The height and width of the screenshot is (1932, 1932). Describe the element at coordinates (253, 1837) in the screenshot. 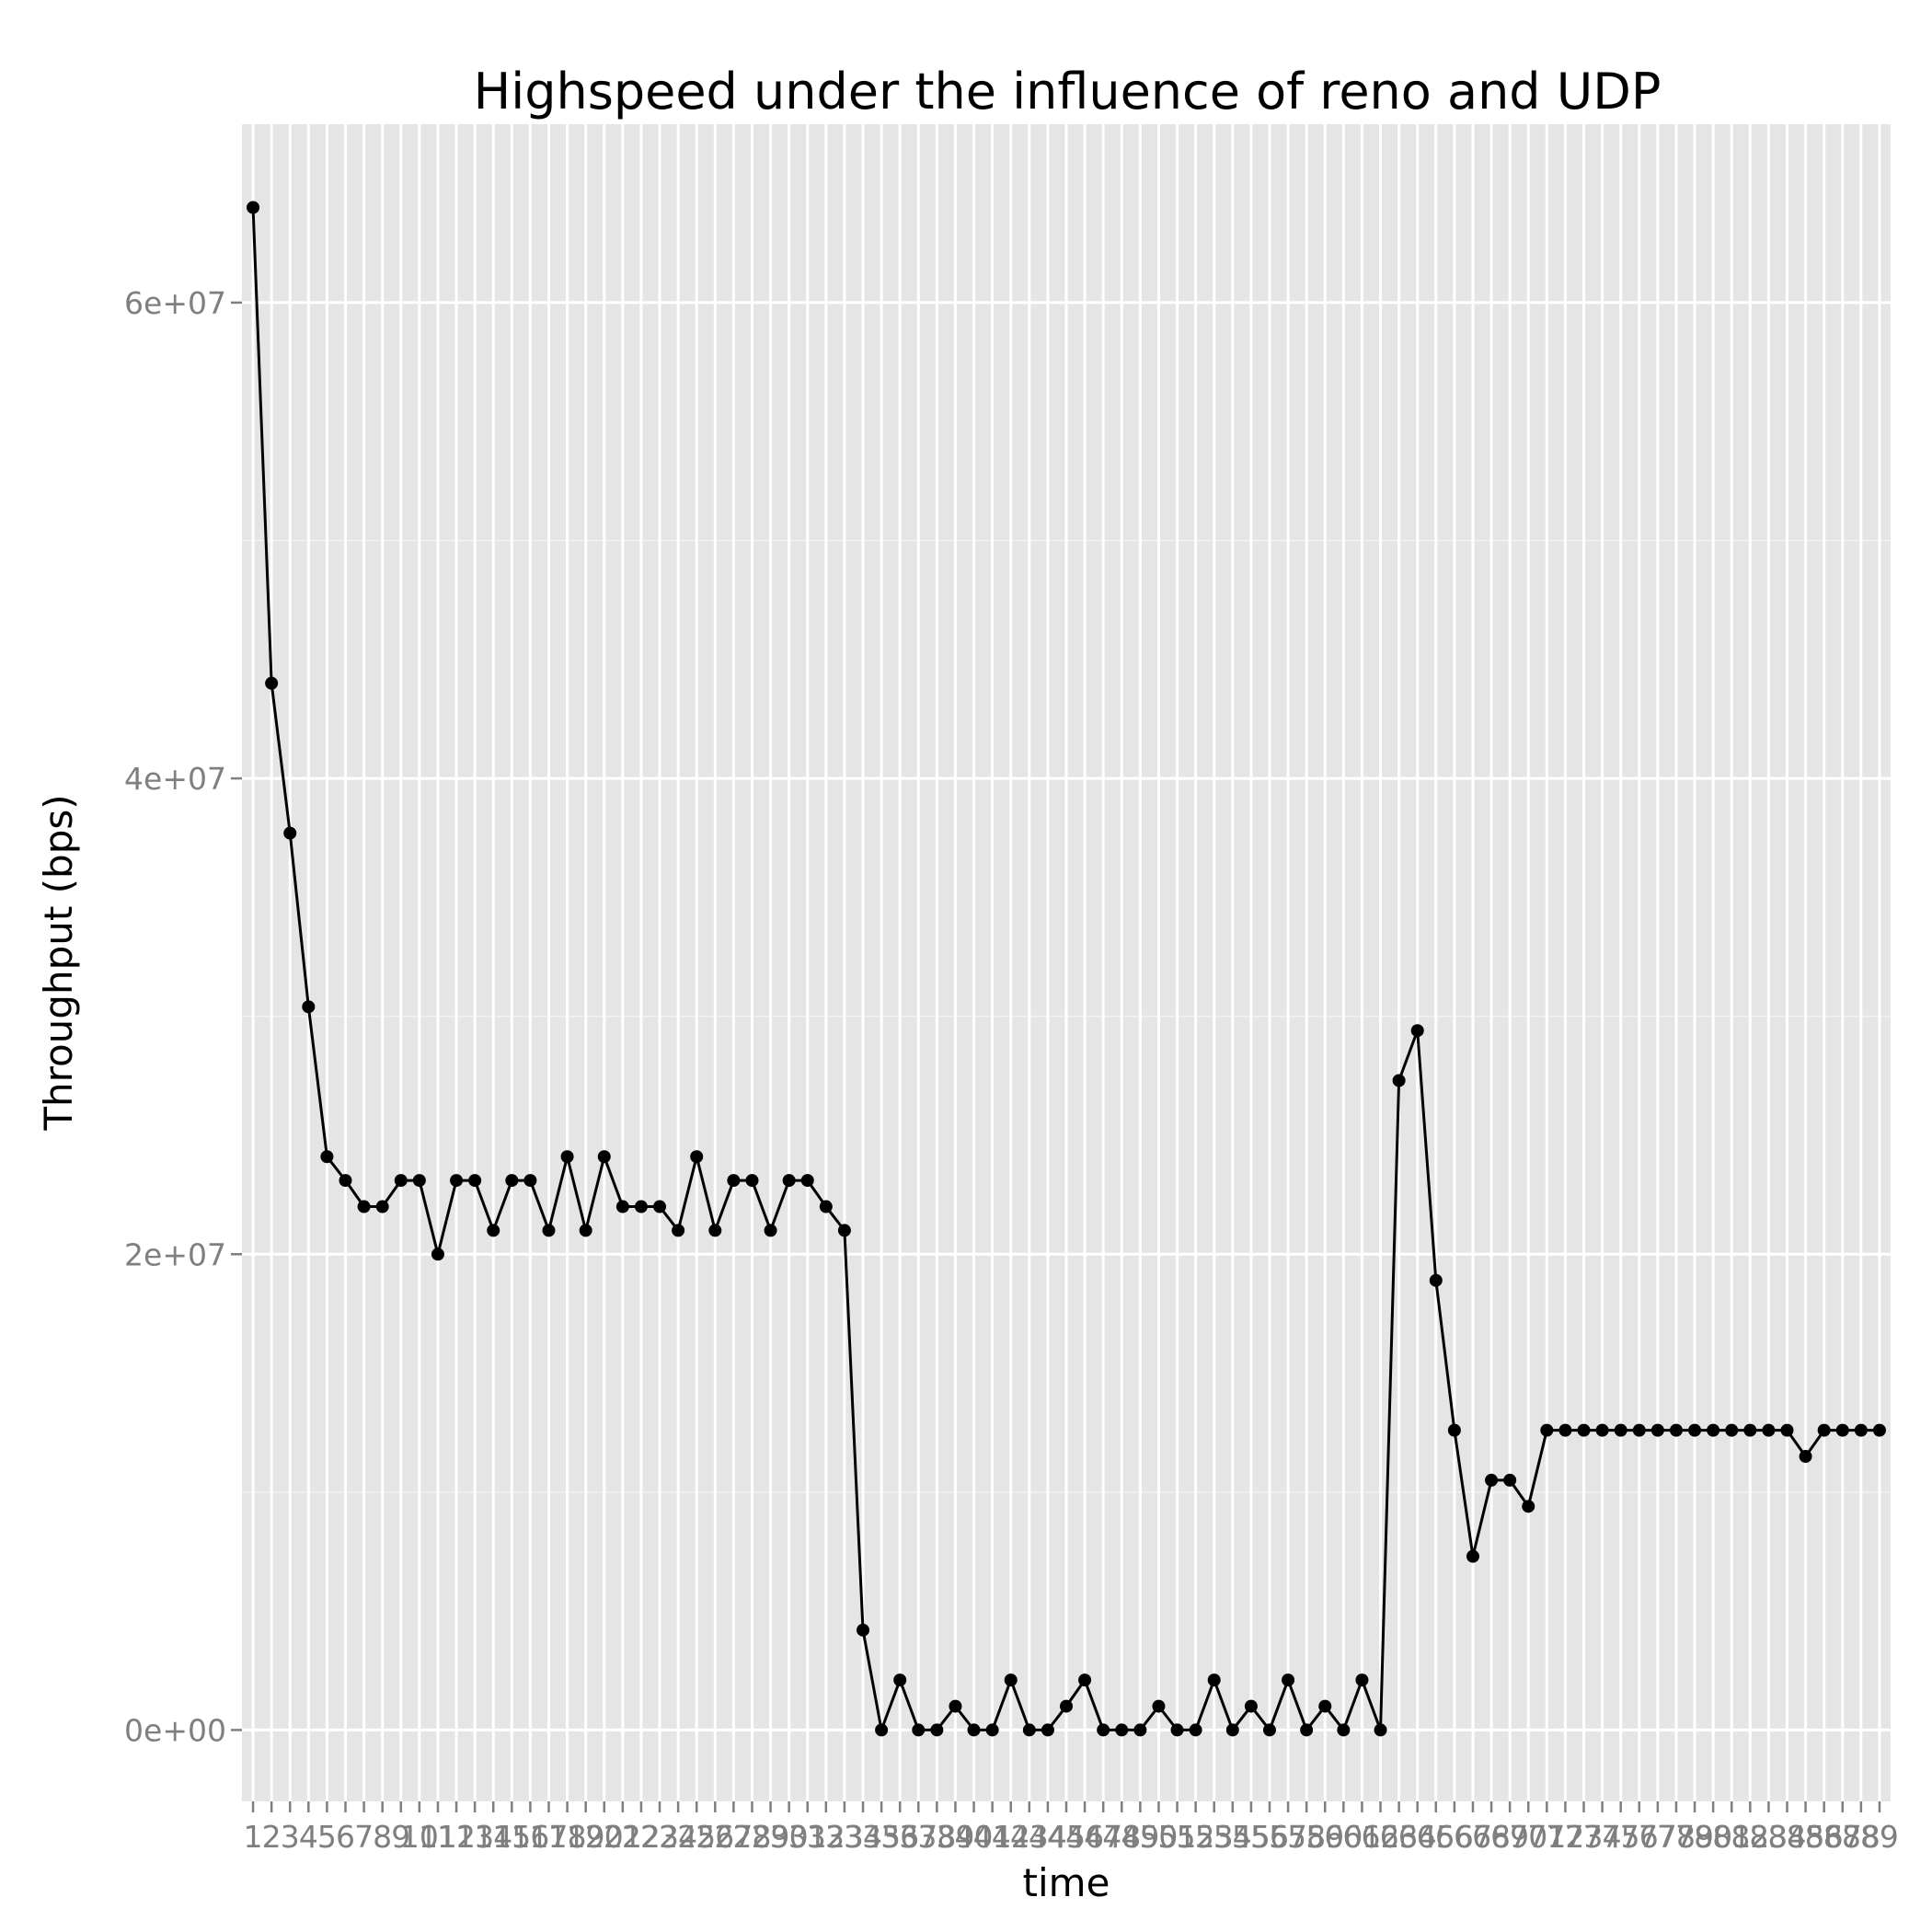

I see `x-tick-label: 1` at that location.